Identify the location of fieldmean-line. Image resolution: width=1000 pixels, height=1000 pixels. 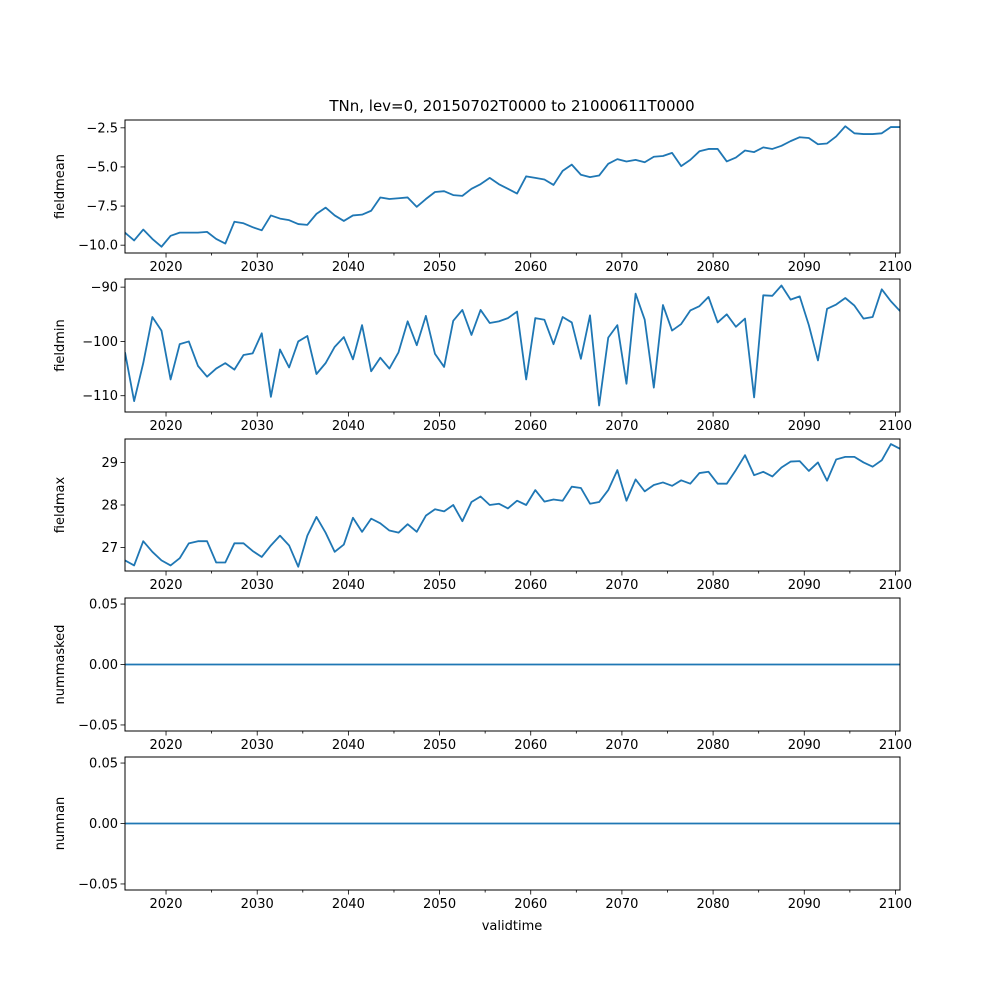
(512, 186).